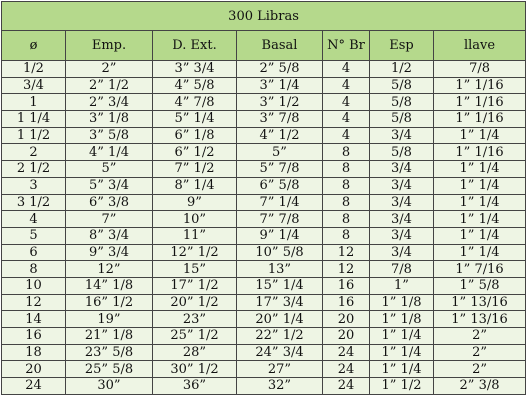  I want to click on table-cell: 7” 1/4, so click(279, 202).